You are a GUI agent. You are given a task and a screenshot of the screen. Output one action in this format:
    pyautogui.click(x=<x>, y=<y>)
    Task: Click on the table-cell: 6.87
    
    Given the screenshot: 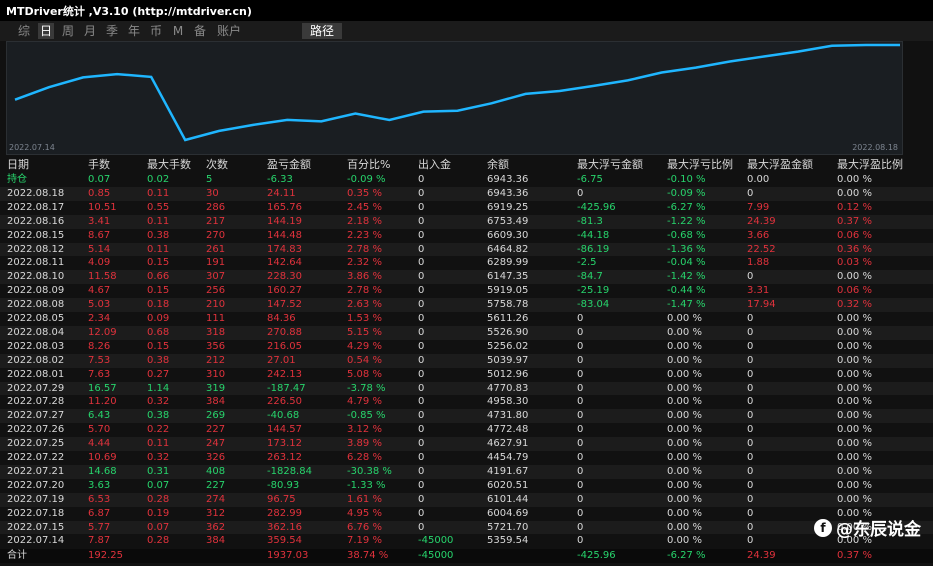 What is the action you would take?
    pyautogui.click(x=99, y=513)
    